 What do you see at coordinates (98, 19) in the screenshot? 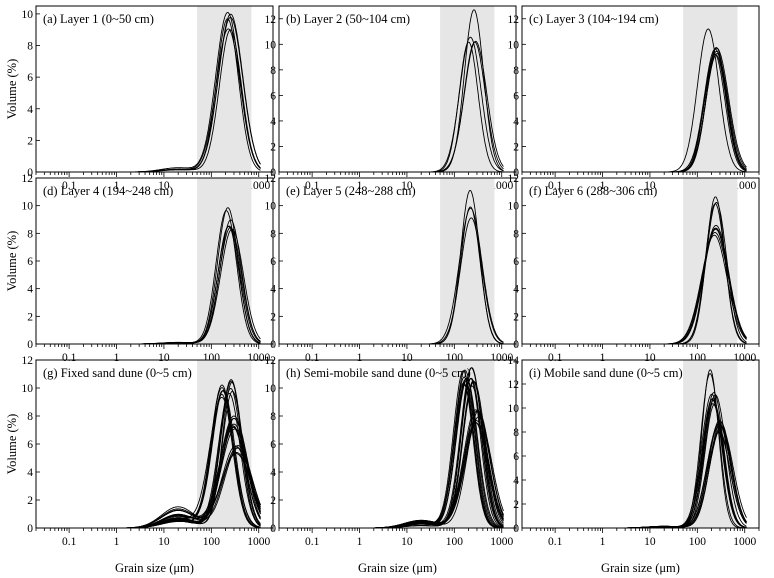
I see `panel-title: (a) Layer 1 (0~50 cm)` at bounding box center [98, 19].